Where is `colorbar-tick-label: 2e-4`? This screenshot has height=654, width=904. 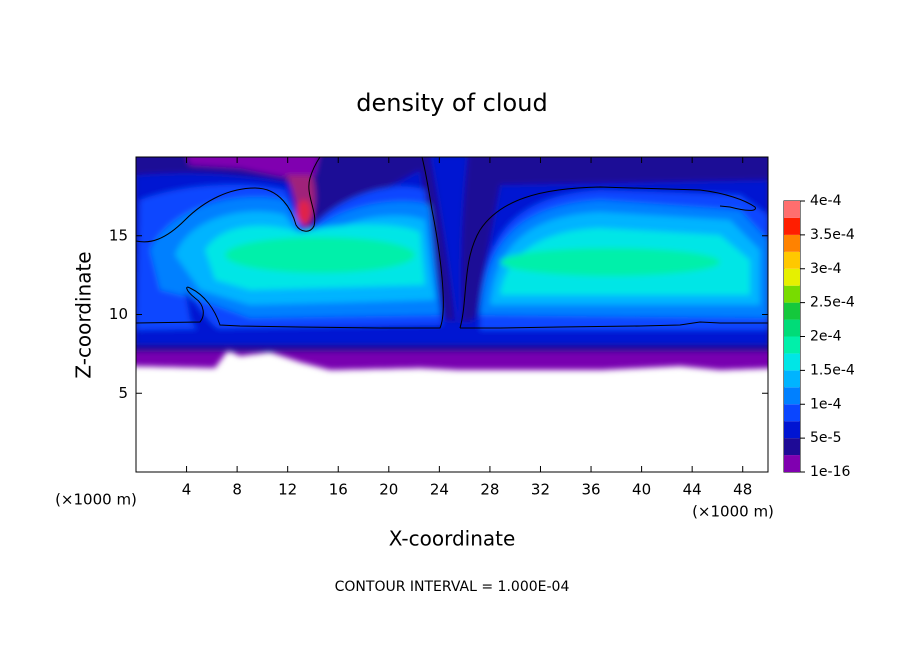
colorbar-tick-label: 2e-4 is located at coordinates (826, 337).